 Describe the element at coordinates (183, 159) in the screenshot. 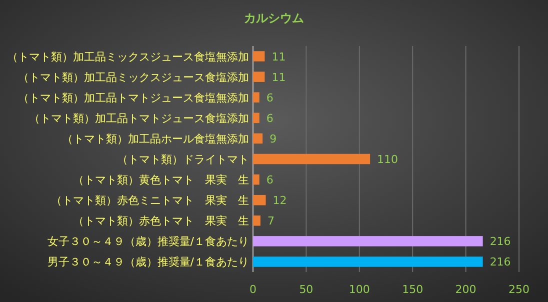

I see `y-tick-label: （トマト類）ドライトマト` at that location.